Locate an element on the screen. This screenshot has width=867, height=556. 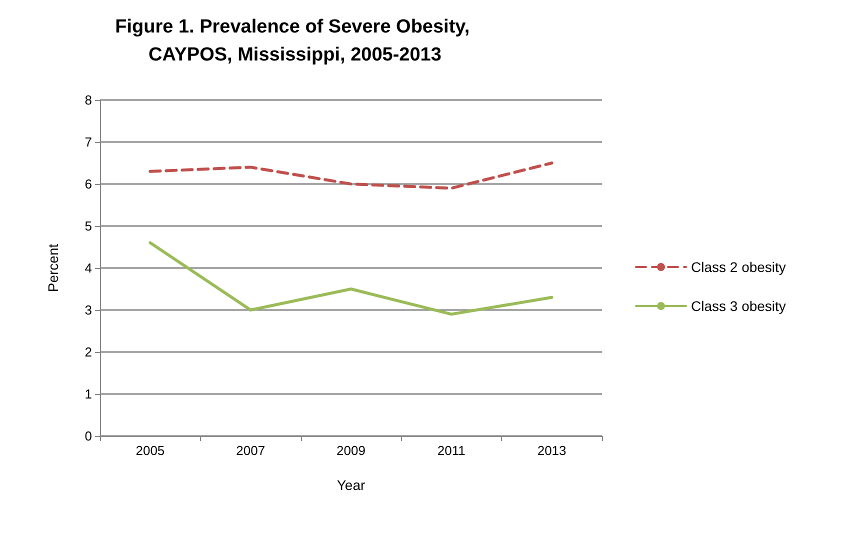
x-tick-label: 2007 is located at coordinates (251, 450).